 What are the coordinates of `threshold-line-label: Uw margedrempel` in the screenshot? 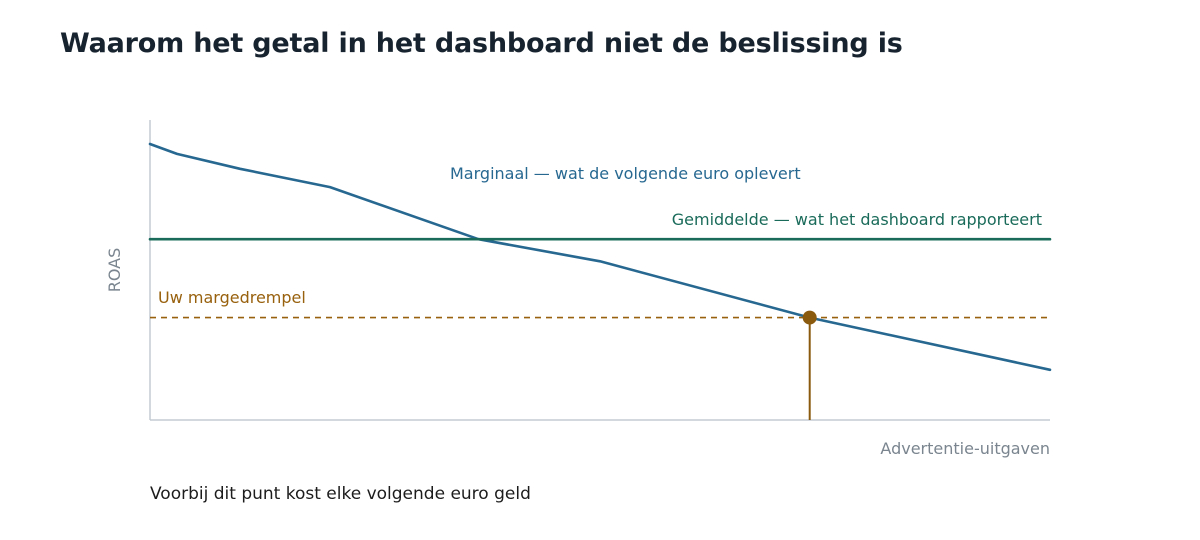 It's located at (232, 297).